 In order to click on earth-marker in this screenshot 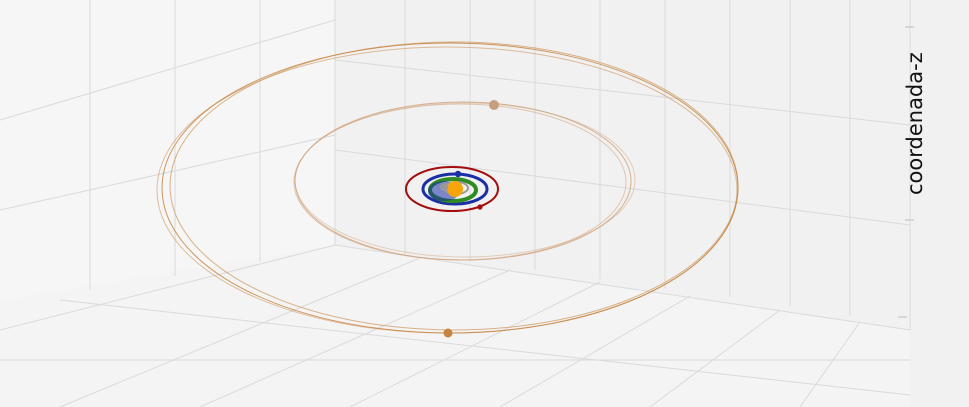, I will do `click(458, 174)`.